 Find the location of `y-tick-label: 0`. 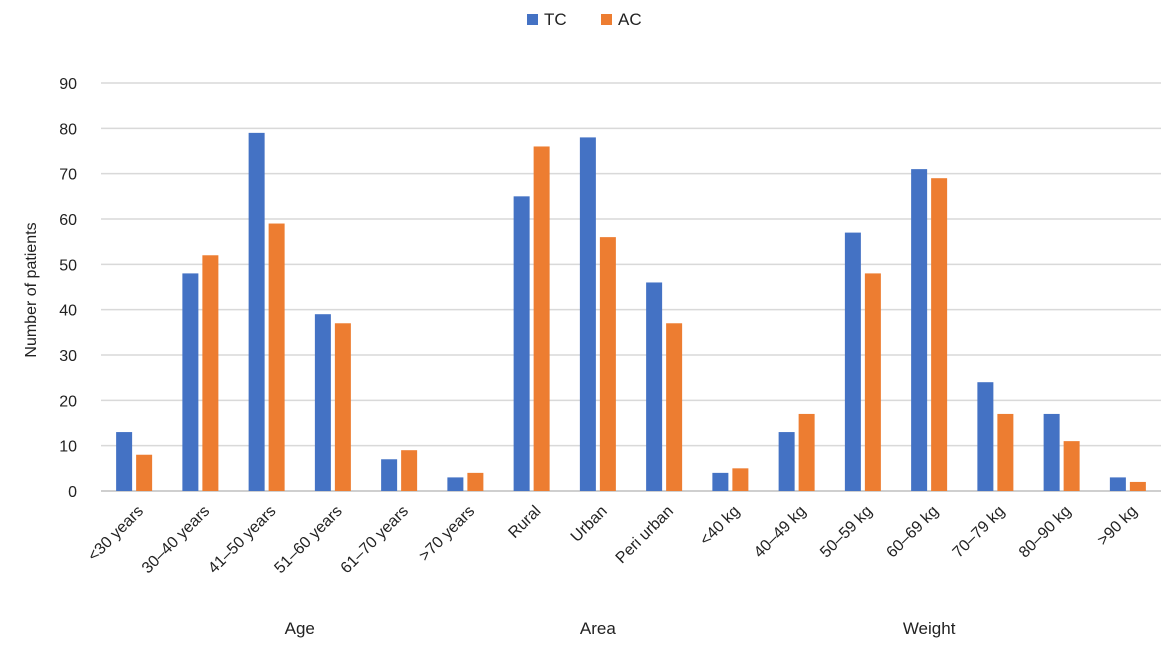

y-tick-label: 0 is located at coordinates (72, 492).